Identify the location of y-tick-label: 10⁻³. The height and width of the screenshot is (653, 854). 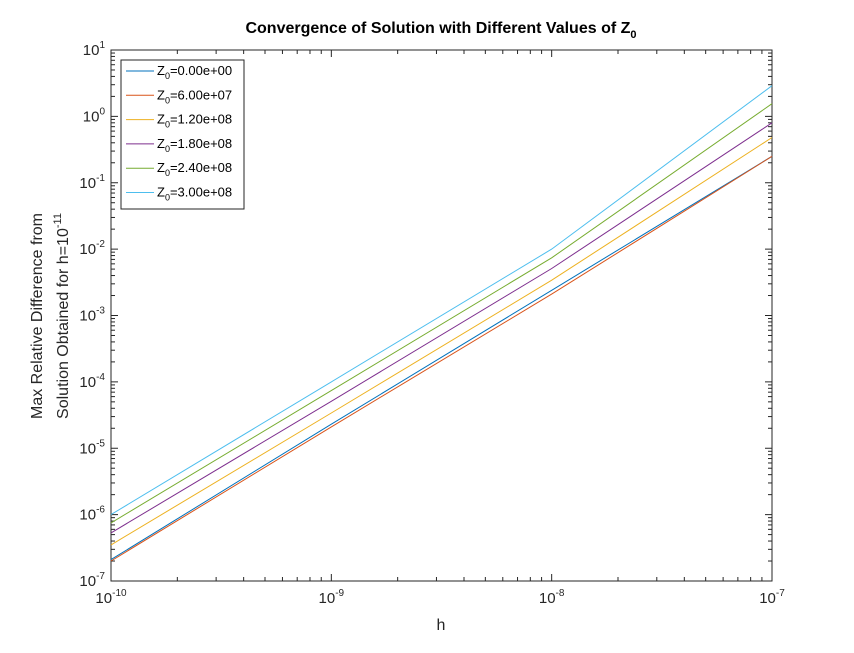
(92, 315).